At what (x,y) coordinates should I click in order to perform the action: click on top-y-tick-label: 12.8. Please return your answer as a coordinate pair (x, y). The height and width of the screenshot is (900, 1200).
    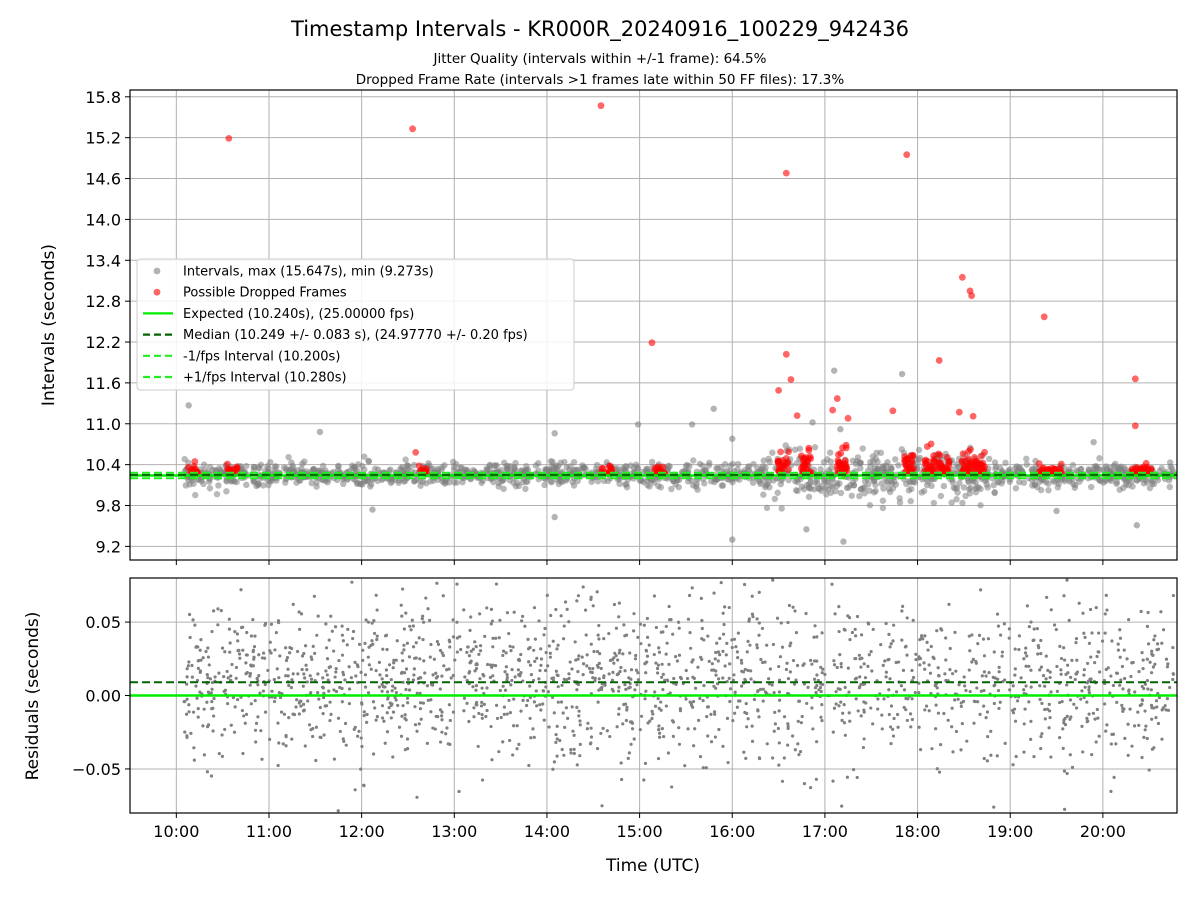
    Looking at the image, I should click on (103, 301).